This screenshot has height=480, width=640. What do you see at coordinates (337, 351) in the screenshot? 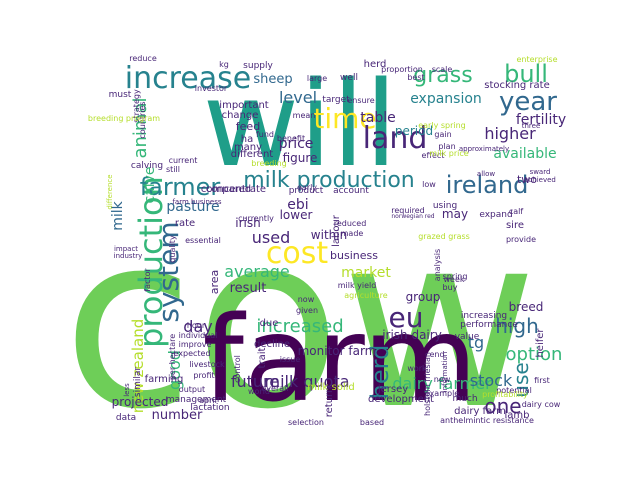
I see `cloud-word-monitor-farm: monitor farm` at bounding box center [337, 351].